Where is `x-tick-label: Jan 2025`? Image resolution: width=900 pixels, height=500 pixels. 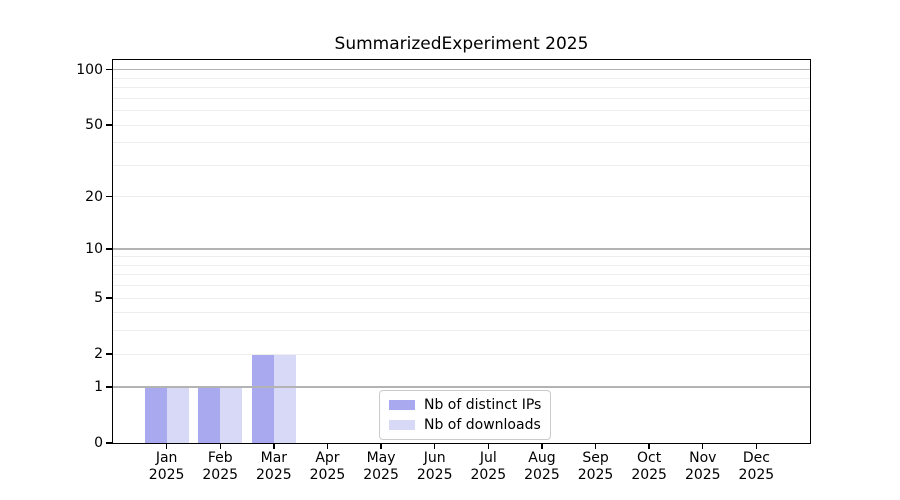
x-tick-label: Jan 2025 is located at coordinates (166, 466).